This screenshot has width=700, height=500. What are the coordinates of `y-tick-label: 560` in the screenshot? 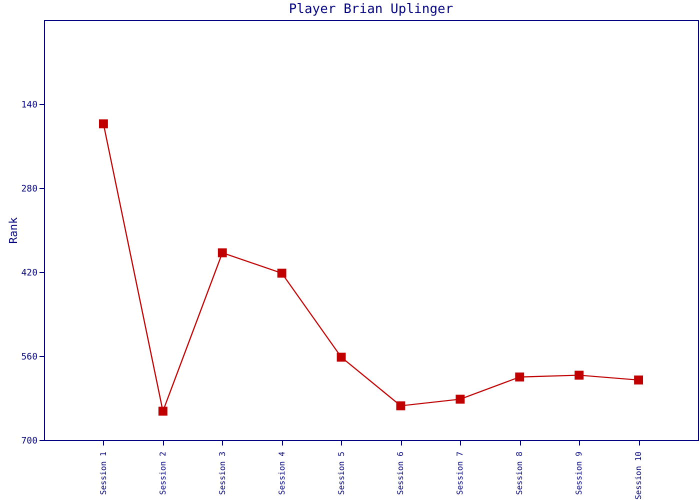 It's located at (29, 357).